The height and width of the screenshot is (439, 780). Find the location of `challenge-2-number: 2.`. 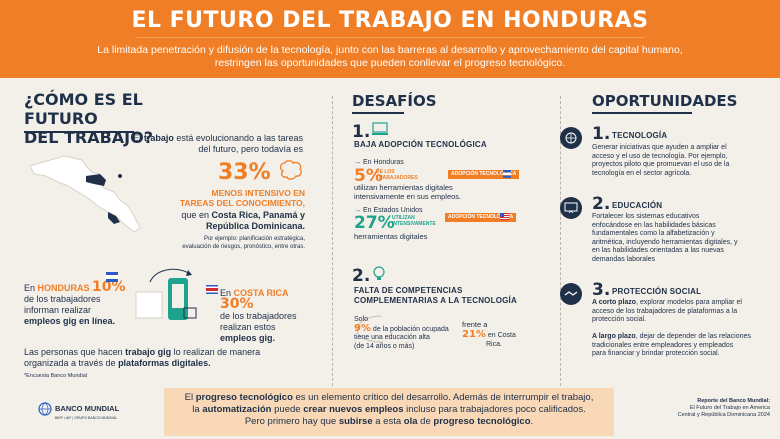

challenge-2-number: 2. is located at coordinates (361, 276).